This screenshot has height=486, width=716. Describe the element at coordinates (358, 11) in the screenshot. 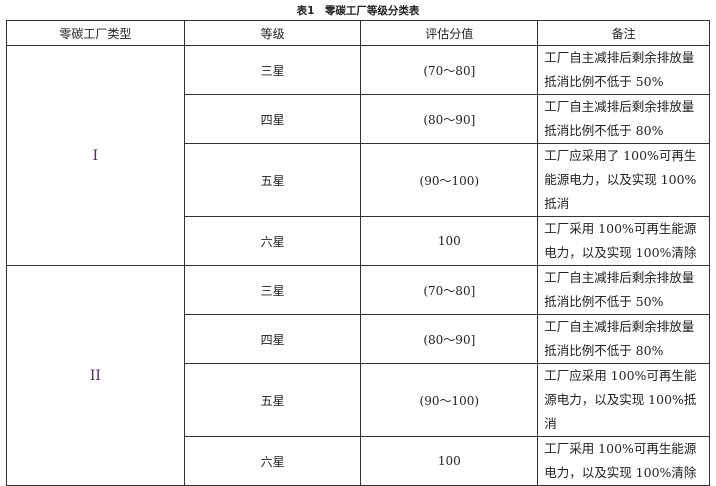

I see `table-caption: 表1 零碳工厂等级分类表` at that location.